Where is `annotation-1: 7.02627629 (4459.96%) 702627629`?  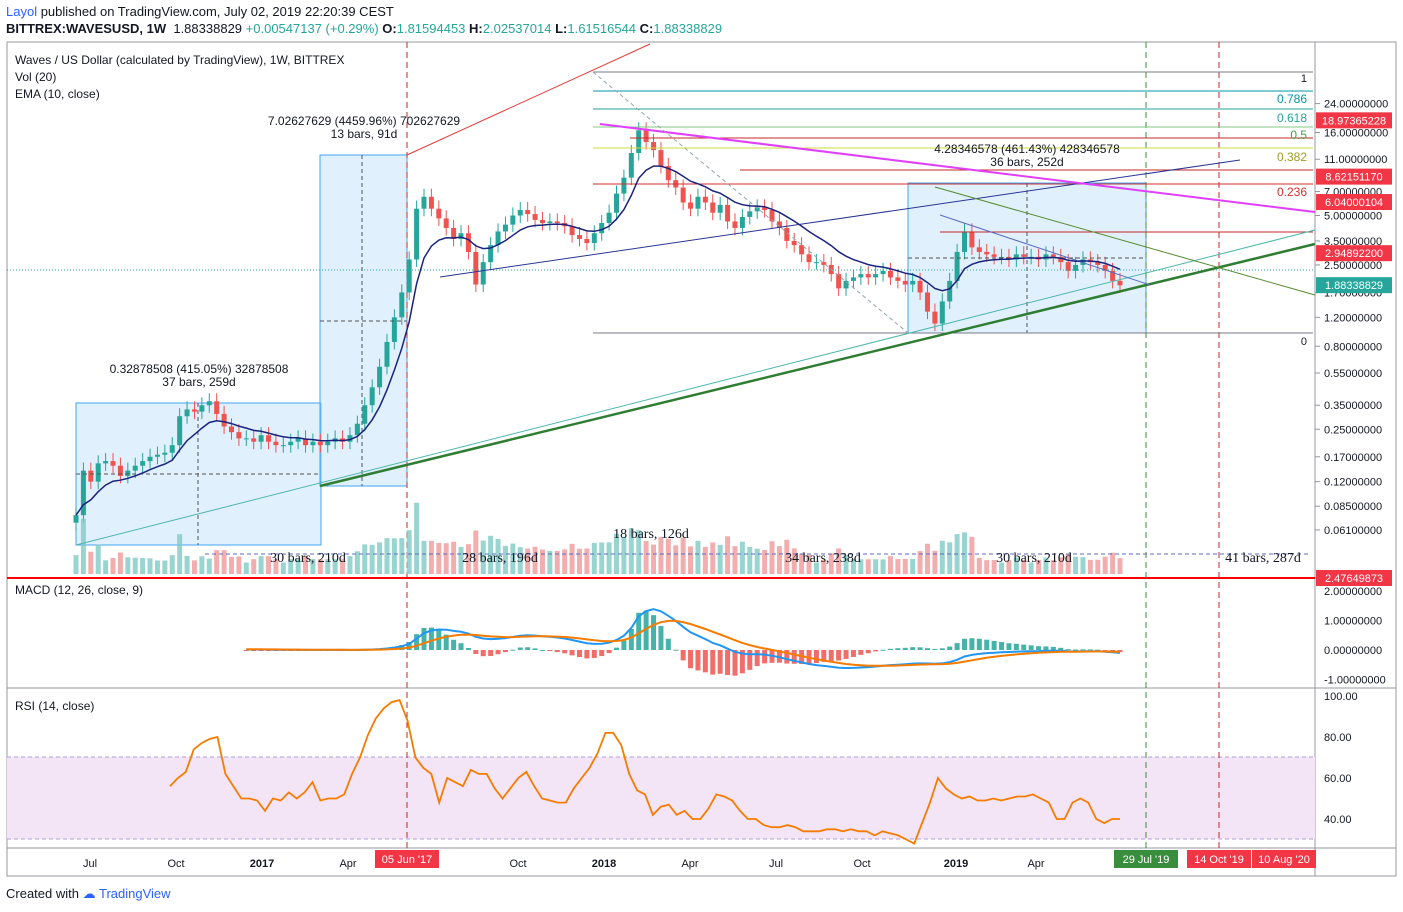
annotation-1: 7.02627629 (4459.96%) 702627629 is located at coordinates (364, 121).